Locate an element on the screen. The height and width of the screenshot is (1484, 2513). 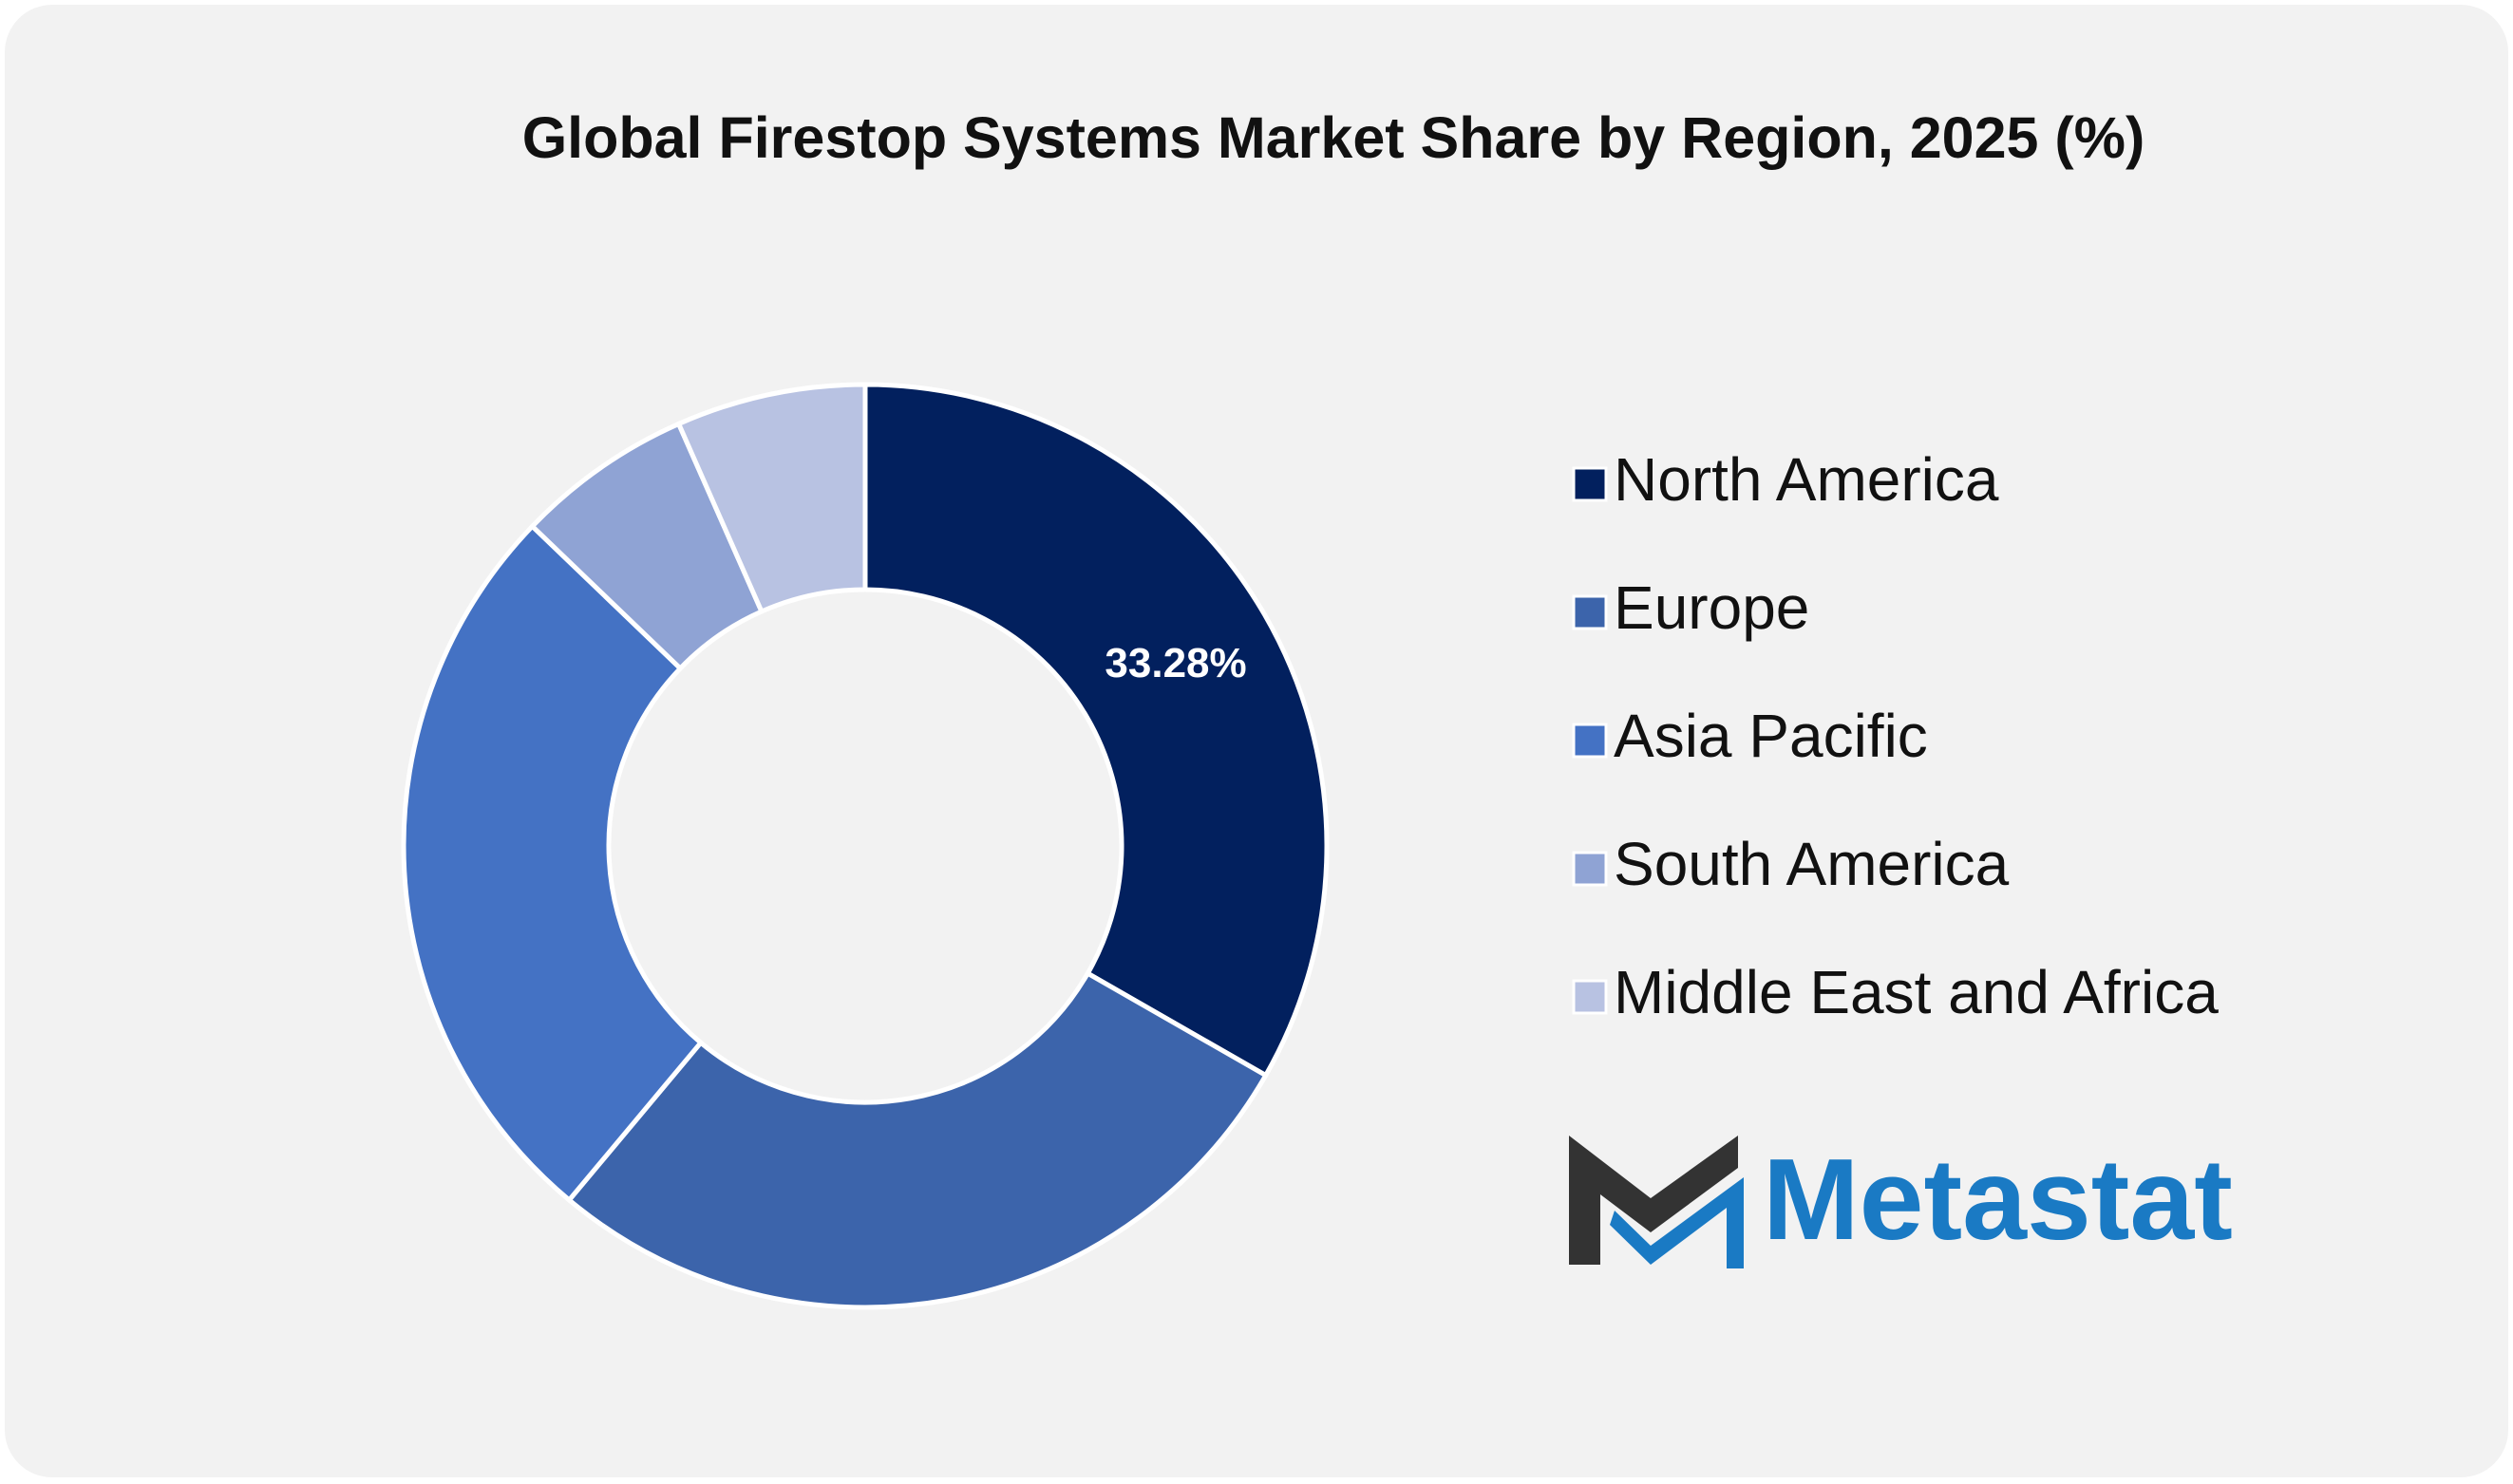
logo-text: Metastat is located at coordinates (1998, 1199).